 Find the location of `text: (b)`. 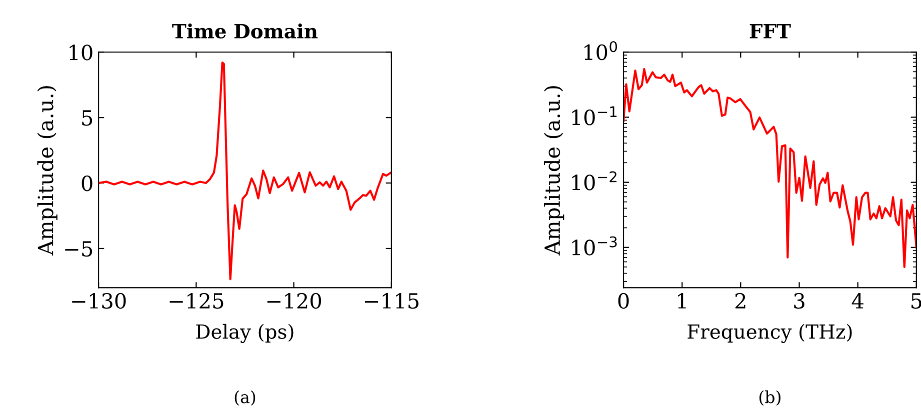

text: (b) is located at coordinates (769, 398).